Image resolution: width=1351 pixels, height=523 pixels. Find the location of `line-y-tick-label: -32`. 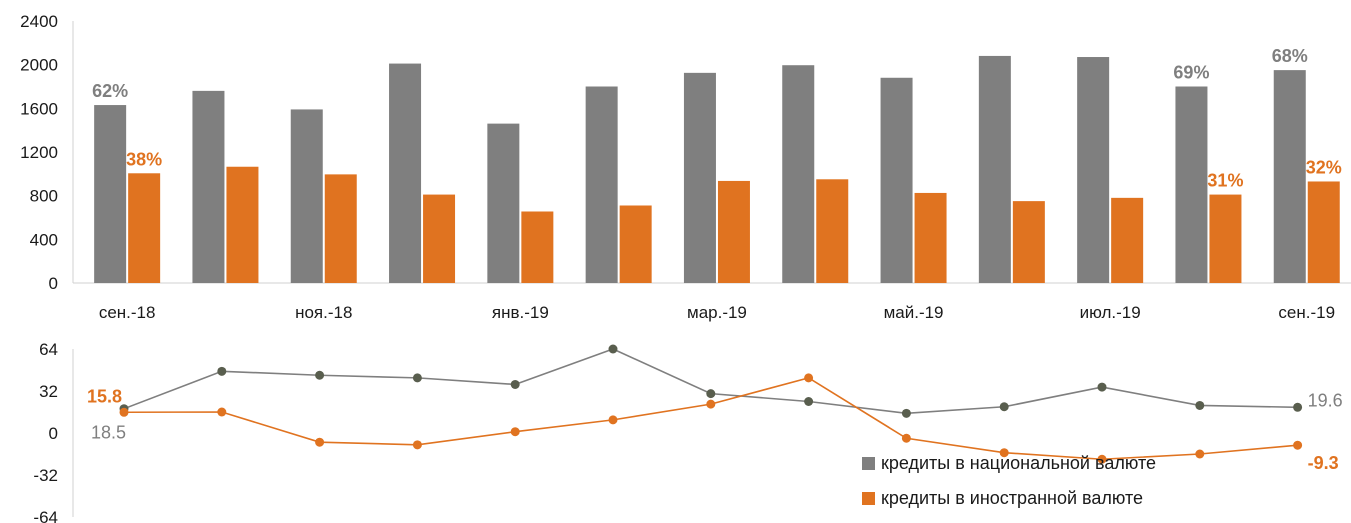

line-y-tick-label: -32 is located at coordinates (45, 475).